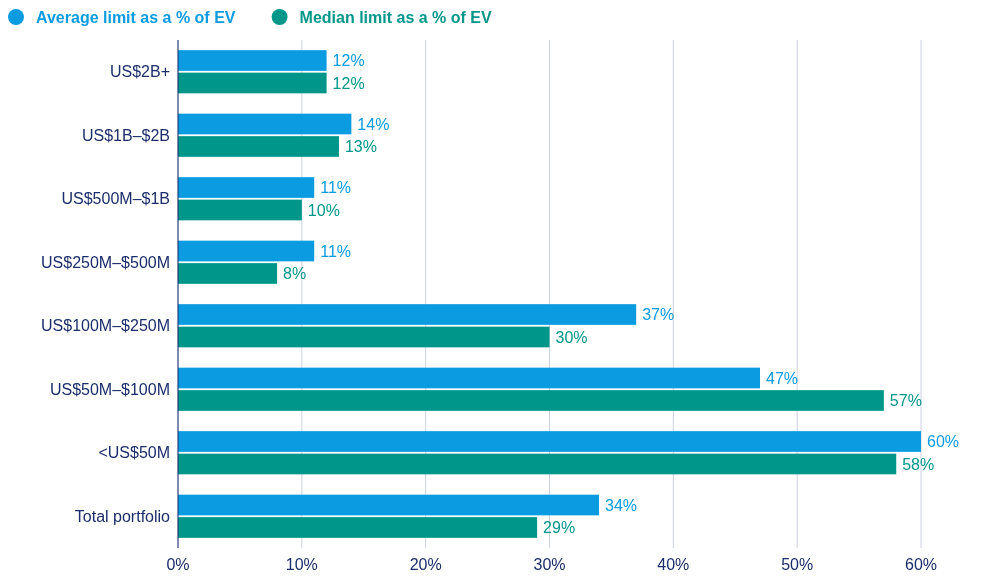  Describe the element at coordinates (782, 378) in the screenshot. I see `data-label: 47%` at that location.